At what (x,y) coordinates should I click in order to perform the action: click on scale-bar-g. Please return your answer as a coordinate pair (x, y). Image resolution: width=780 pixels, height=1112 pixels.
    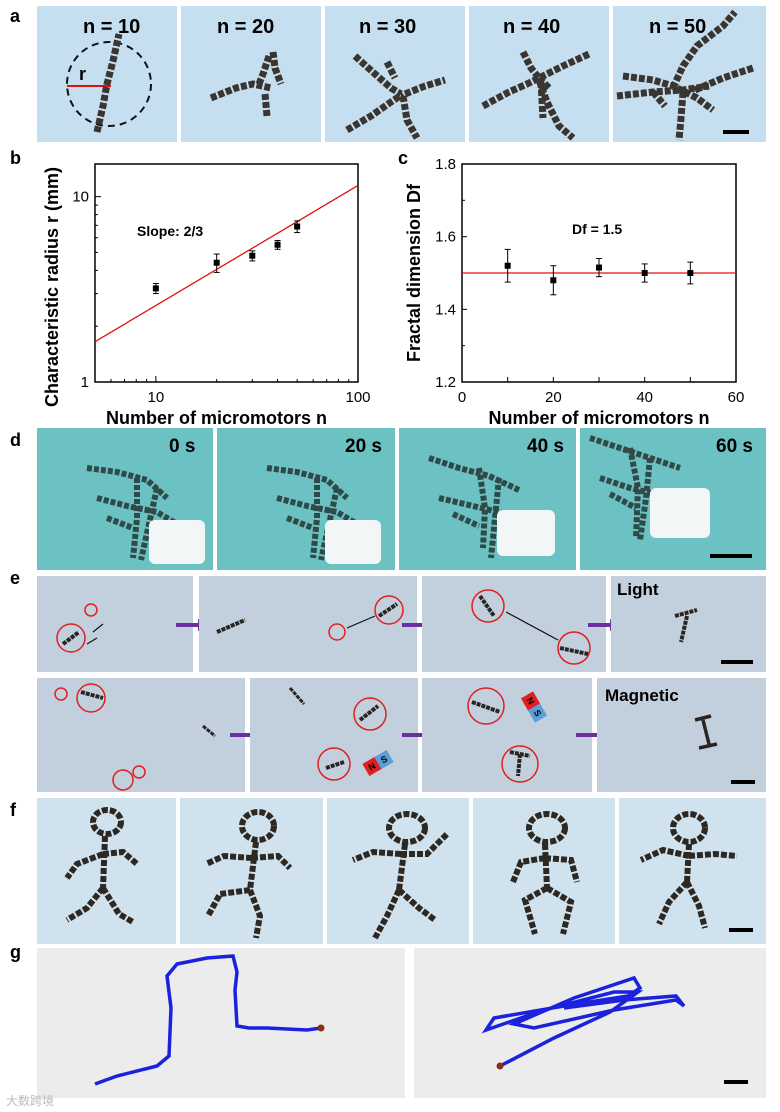
    Looking at the image, I should click on (736, 1082).